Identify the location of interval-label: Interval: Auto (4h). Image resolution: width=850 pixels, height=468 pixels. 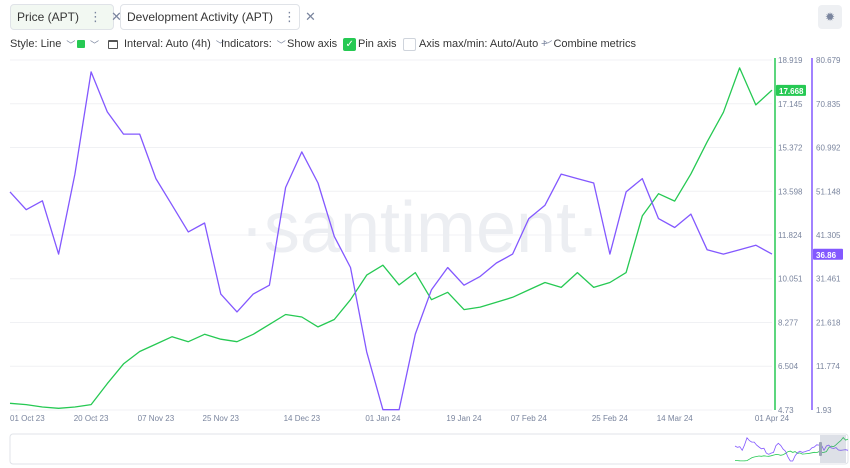
(167, 44).